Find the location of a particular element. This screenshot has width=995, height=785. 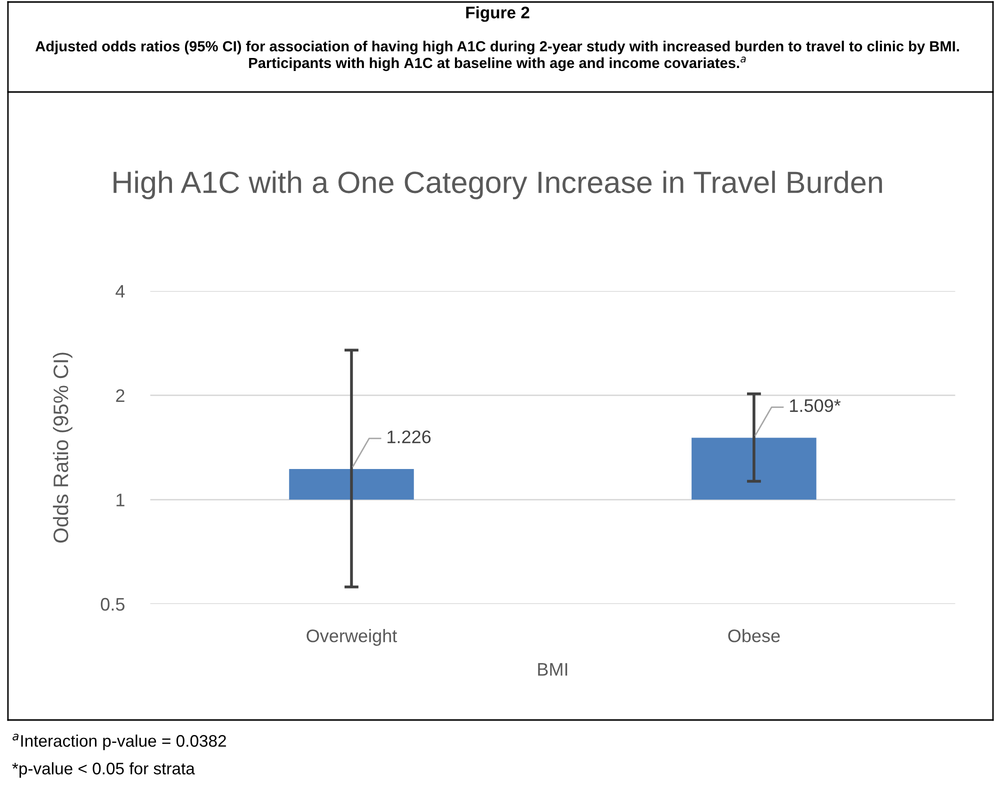

text: *p-value < 0.05 for strata is located at coordinates (103, 770).